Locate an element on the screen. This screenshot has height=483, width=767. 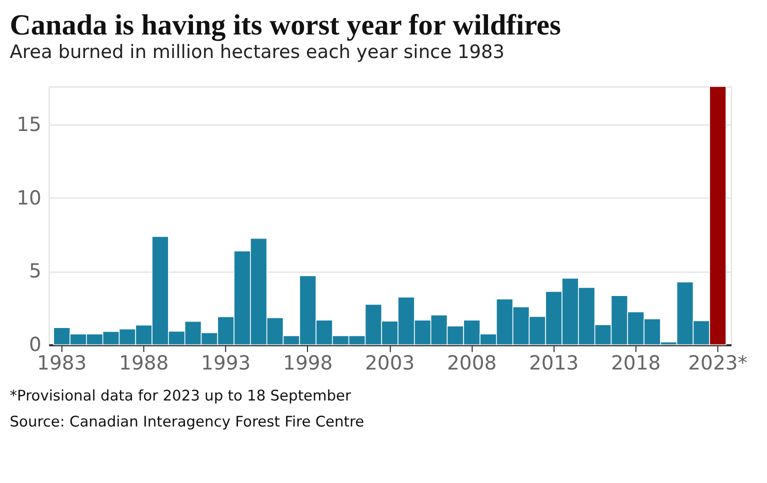
y-tick-label: 15 is located at coordinates (29, 124).